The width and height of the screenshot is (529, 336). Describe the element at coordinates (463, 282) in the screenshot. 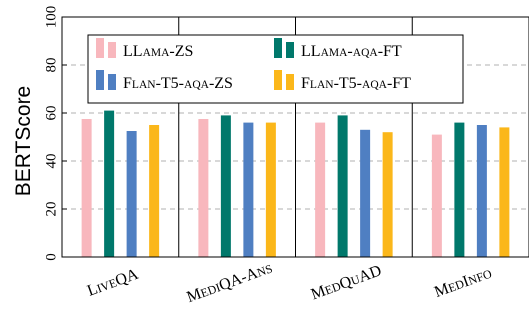

I see `x-tick-label-medinfo: MEDINFO` at that location.